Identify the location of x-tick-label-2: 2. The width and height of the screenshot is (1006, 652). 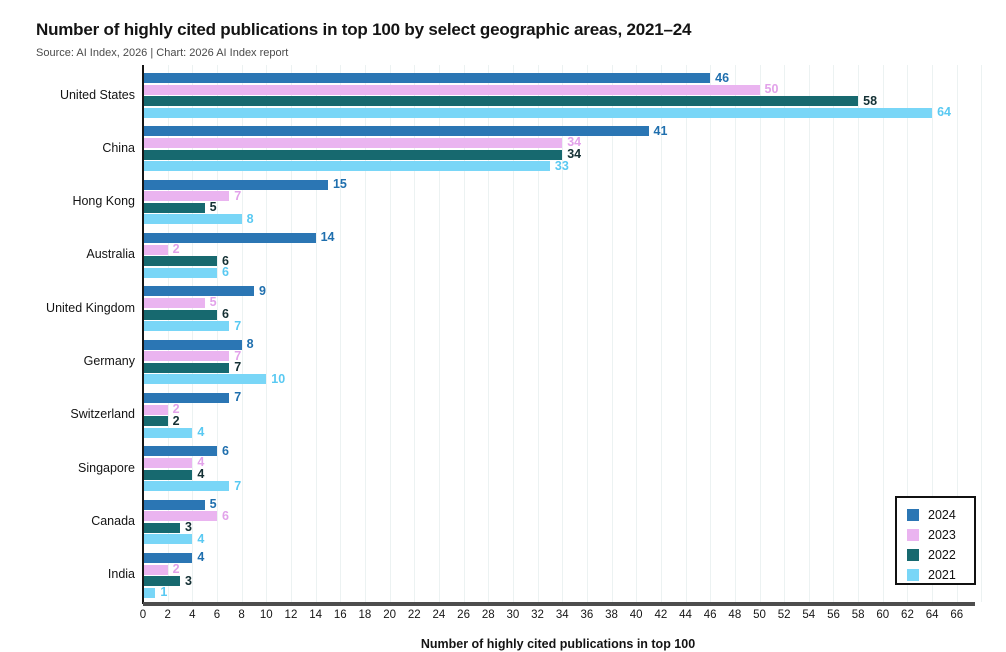
(167, 615).